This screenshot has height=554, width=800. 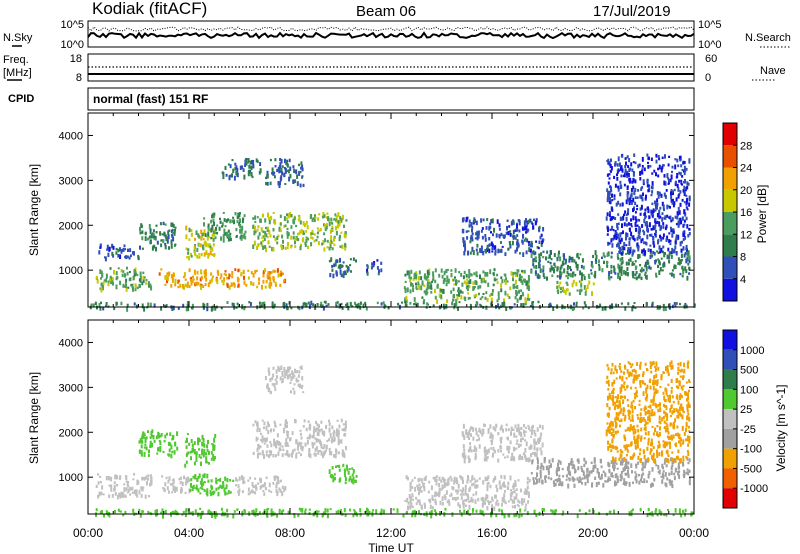 I want to click on power-ylabel: Slant Range [km], so click(x=34, y=210).